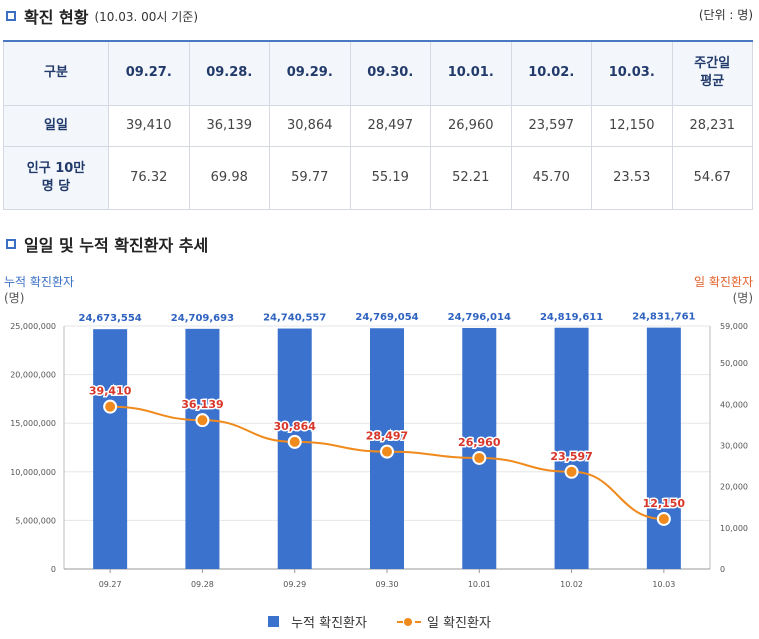  Describe the element at coordinates (551, 73) in the screenshot. I see `header-date: 10.02.` at that location.